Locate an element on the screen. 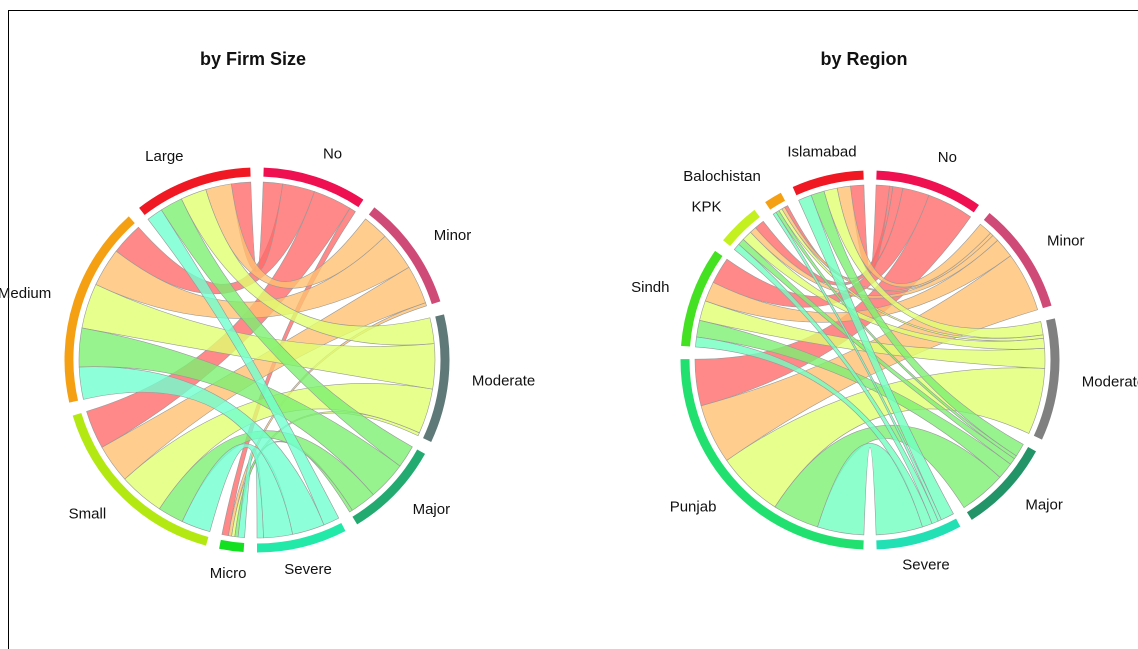  sector-label: Small is located at coordinates (88, 514).